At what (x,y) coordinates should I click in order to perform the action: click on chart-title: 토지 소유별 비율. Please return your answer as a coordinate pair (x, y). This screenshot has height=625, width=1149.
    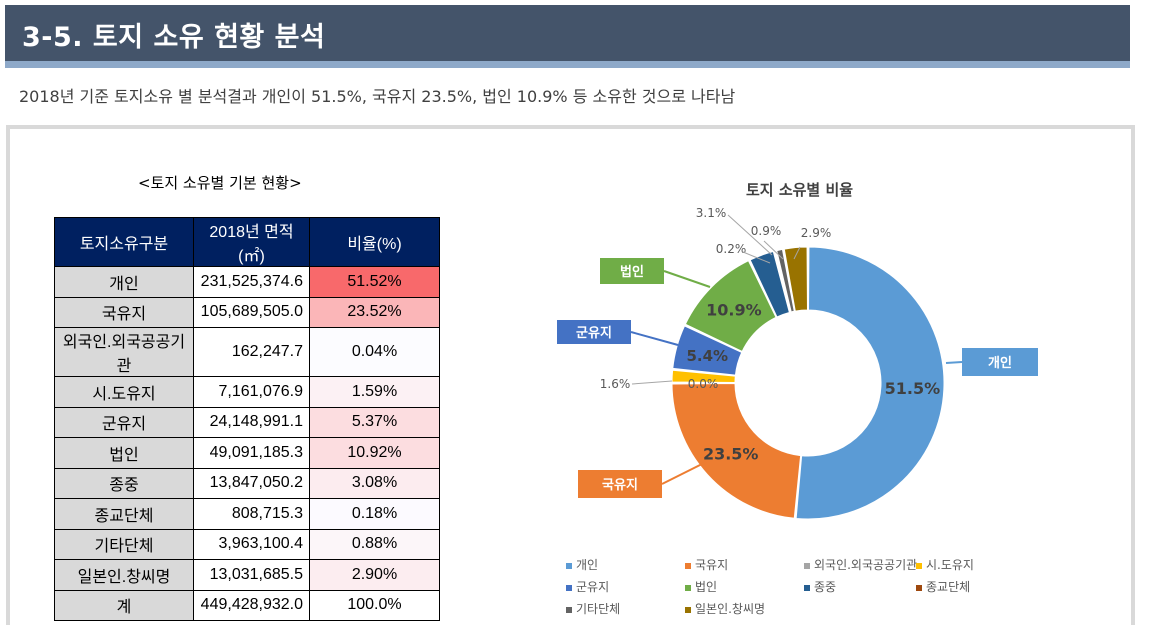
    Looking at the image, I should click on (800, 190).